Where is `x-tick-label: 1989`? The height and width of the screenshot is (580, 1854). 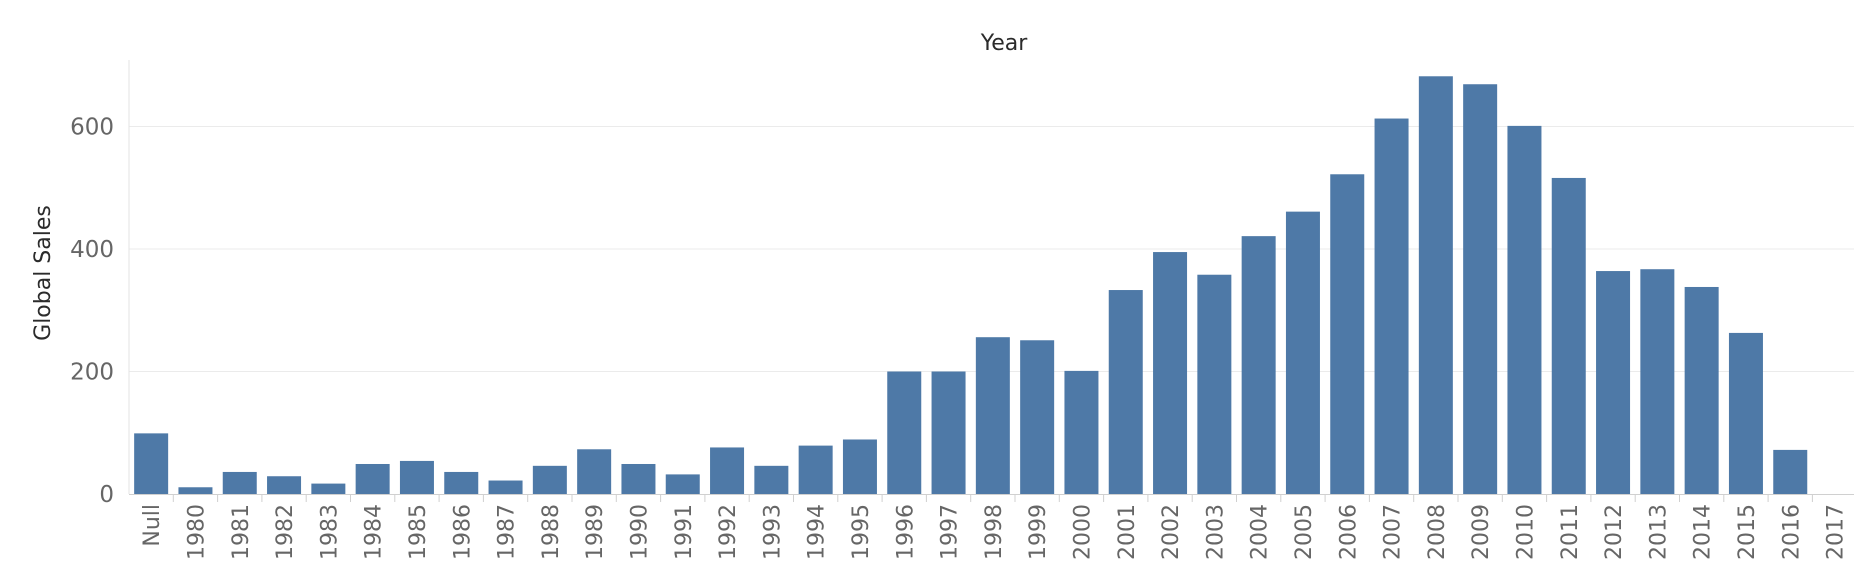
x-tick-label: 1989 is located at coordinates (595, 532).